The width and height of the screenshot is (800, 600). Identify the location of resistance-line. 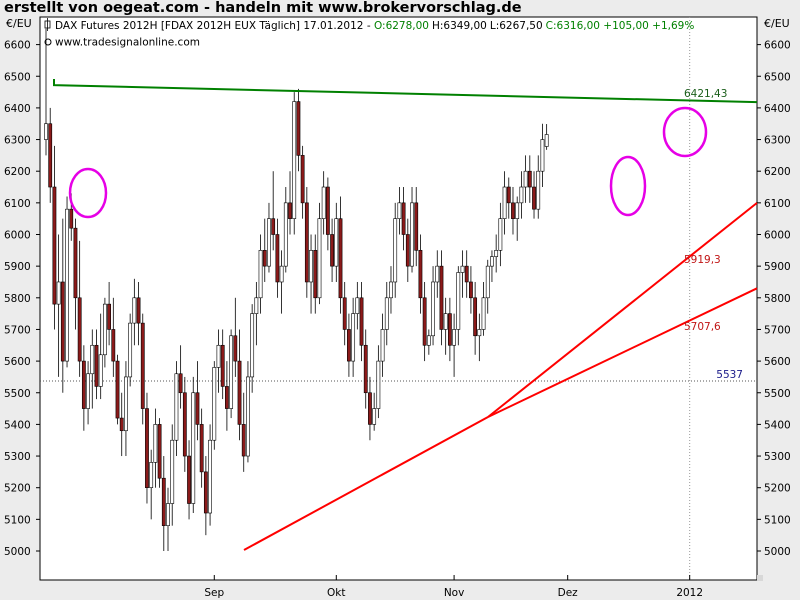
(405, 91).